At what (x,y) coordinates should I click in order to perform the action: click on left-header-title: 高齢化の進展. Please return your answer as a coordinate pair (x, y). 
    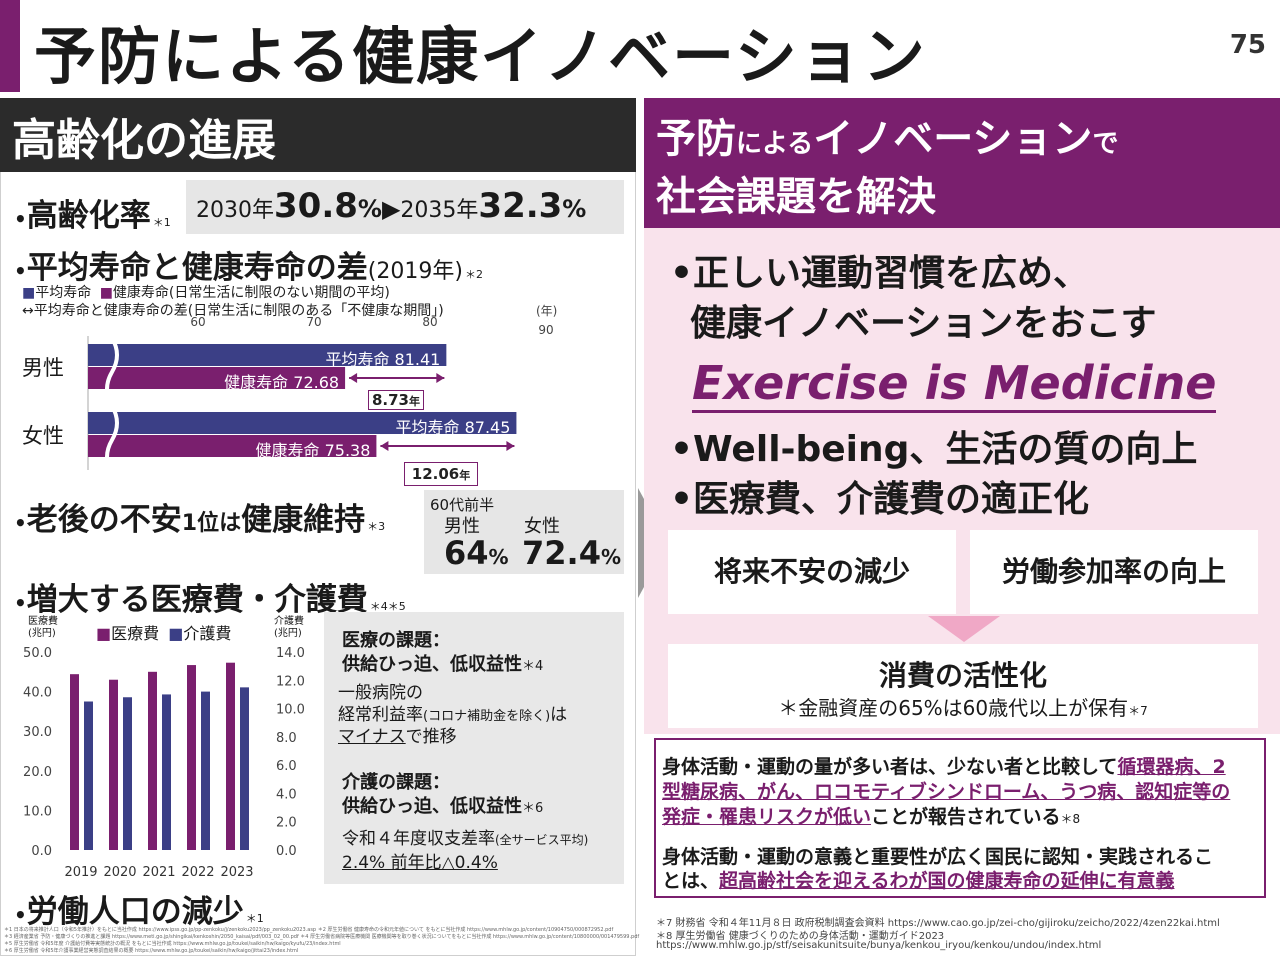
    Looking at the image, I should click on (144, 140).